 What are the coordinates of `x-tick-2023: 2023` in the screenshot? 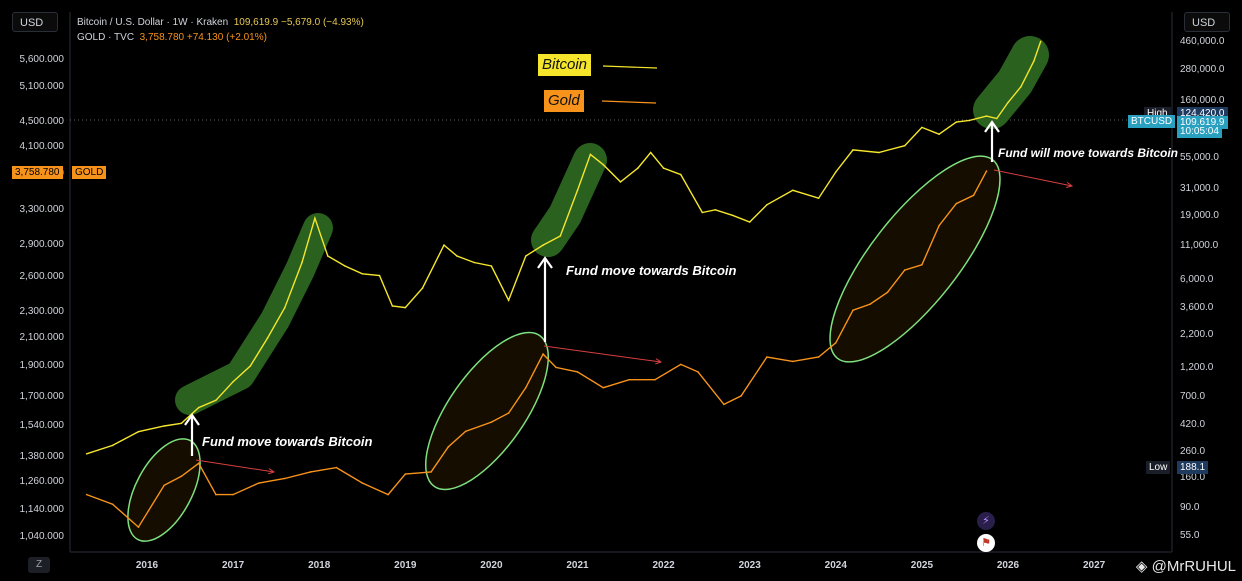 It's located at (750, 565).